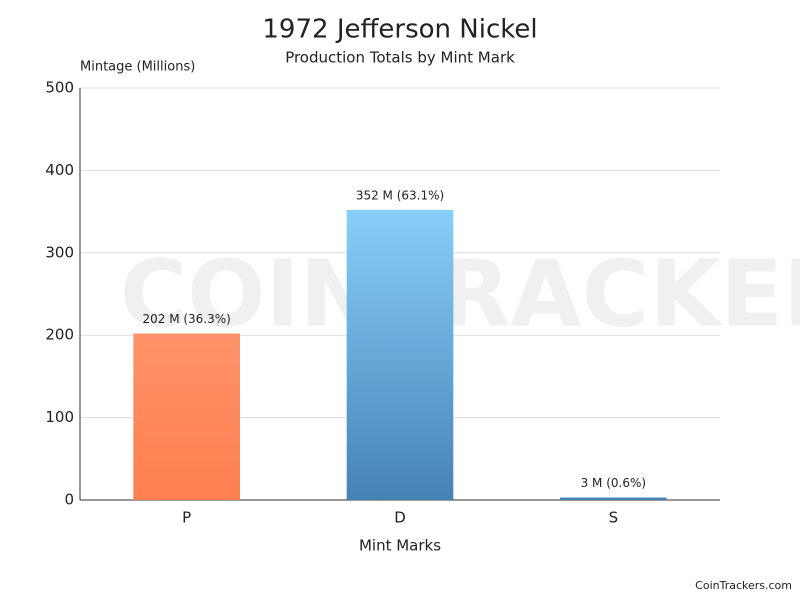 The width and height of the screenshot is (800, 600). I want to click on x-tick-label: D, so click(400, 518).